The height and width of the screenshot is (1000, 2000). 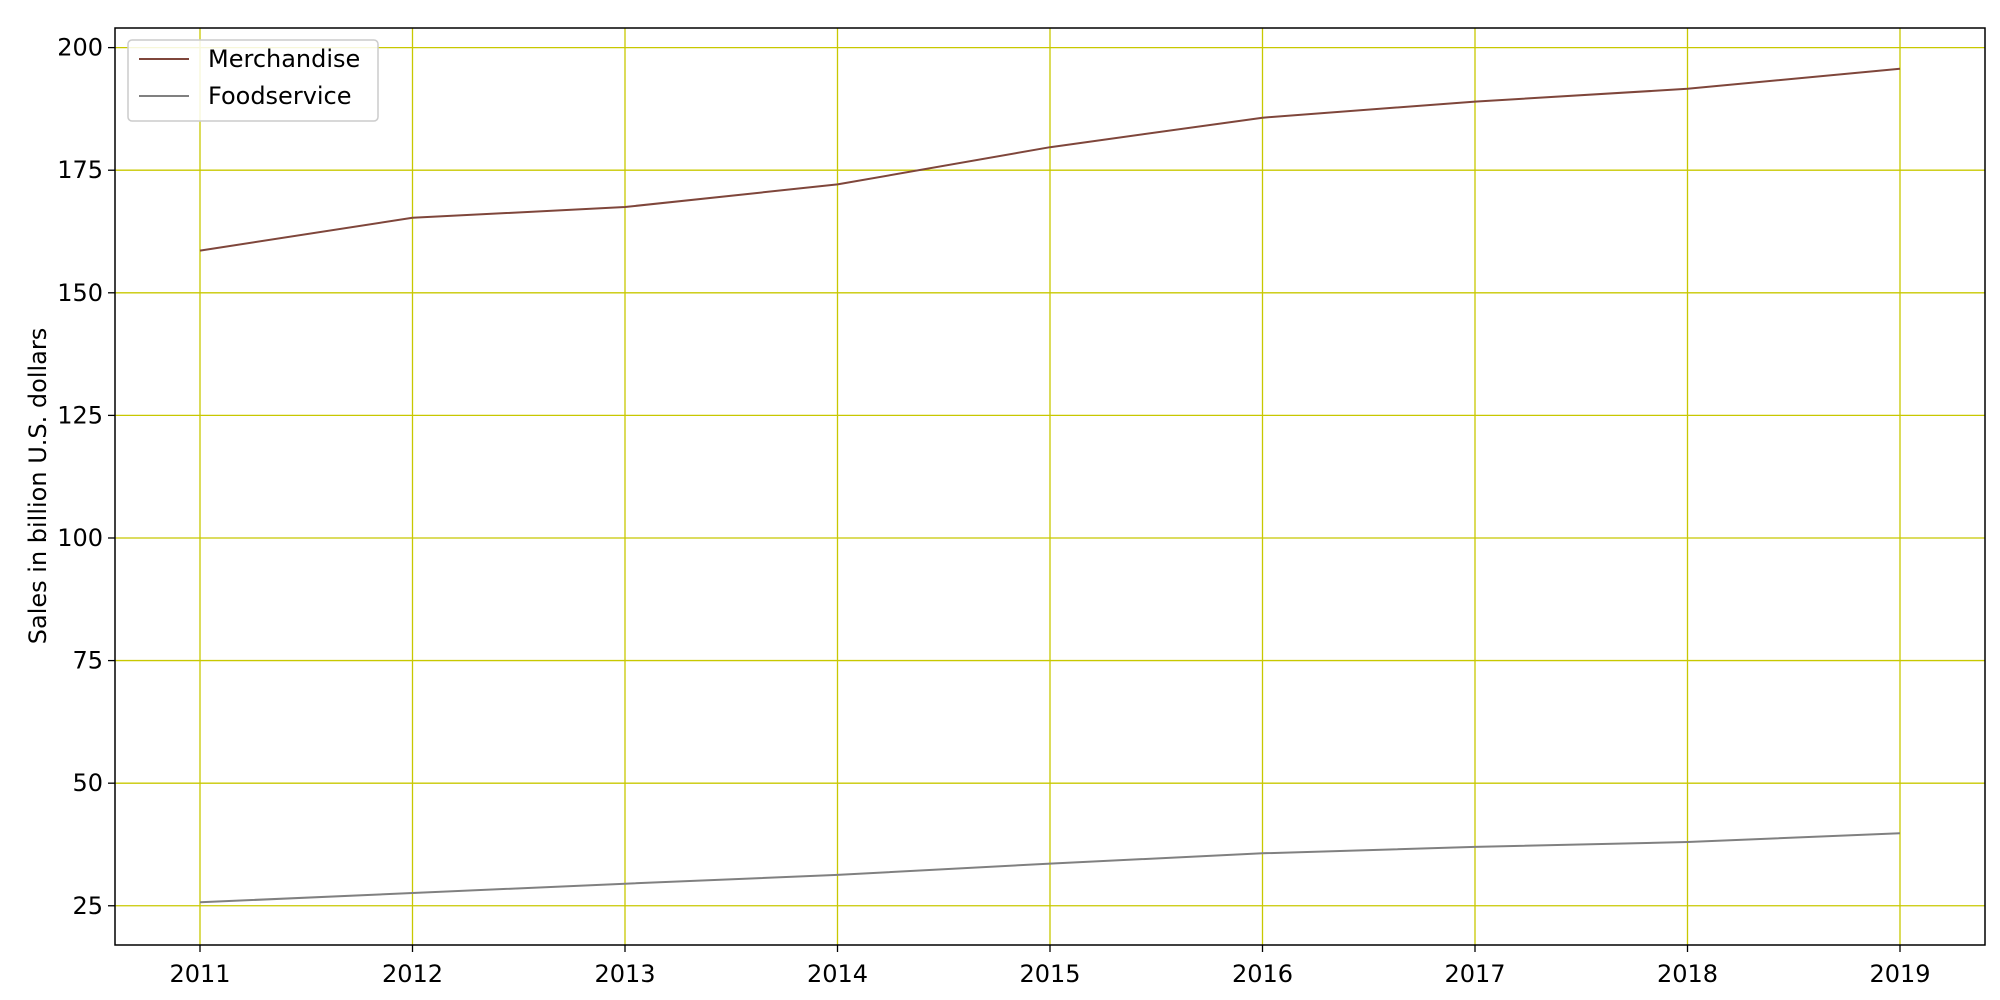 I want to click on y-tick-label: 175, so click(x=80, y=170).